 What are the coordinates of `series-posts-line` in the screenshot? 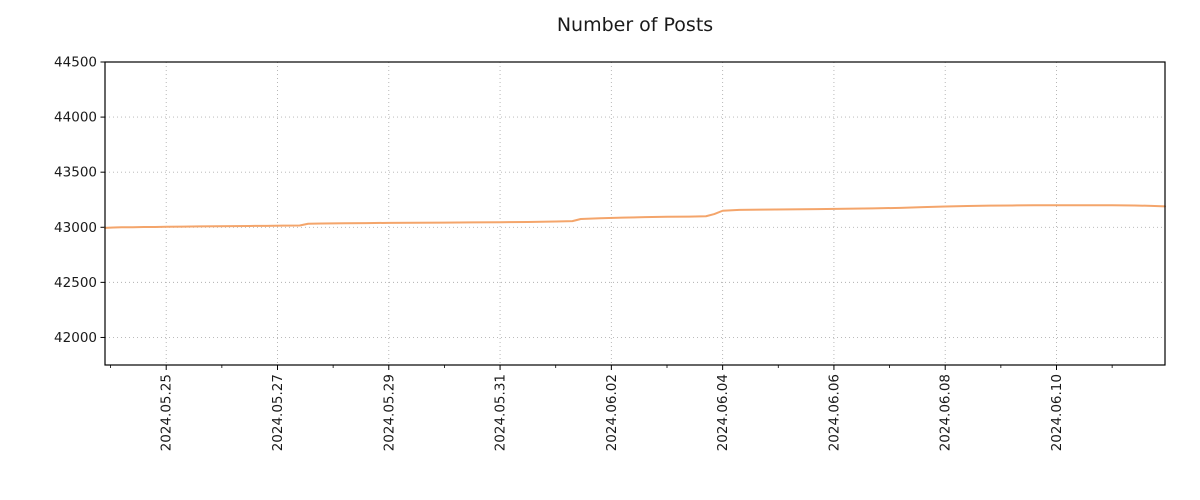 It's located at (635, 216).